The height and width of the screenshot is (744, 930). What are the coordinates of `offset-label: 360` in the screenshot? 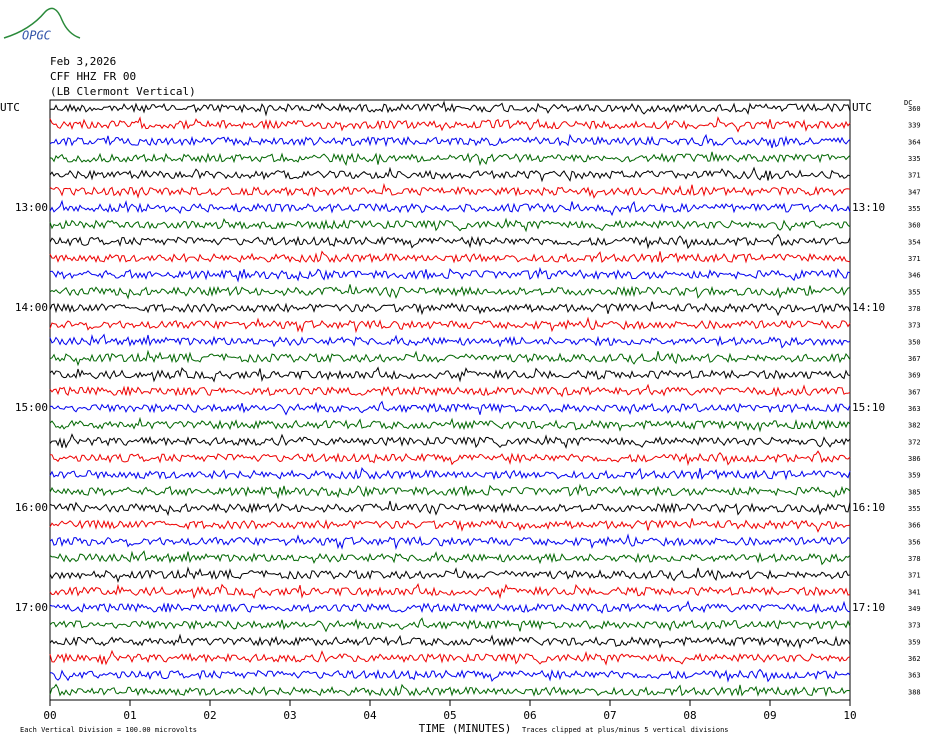 It's located at (914, 226).